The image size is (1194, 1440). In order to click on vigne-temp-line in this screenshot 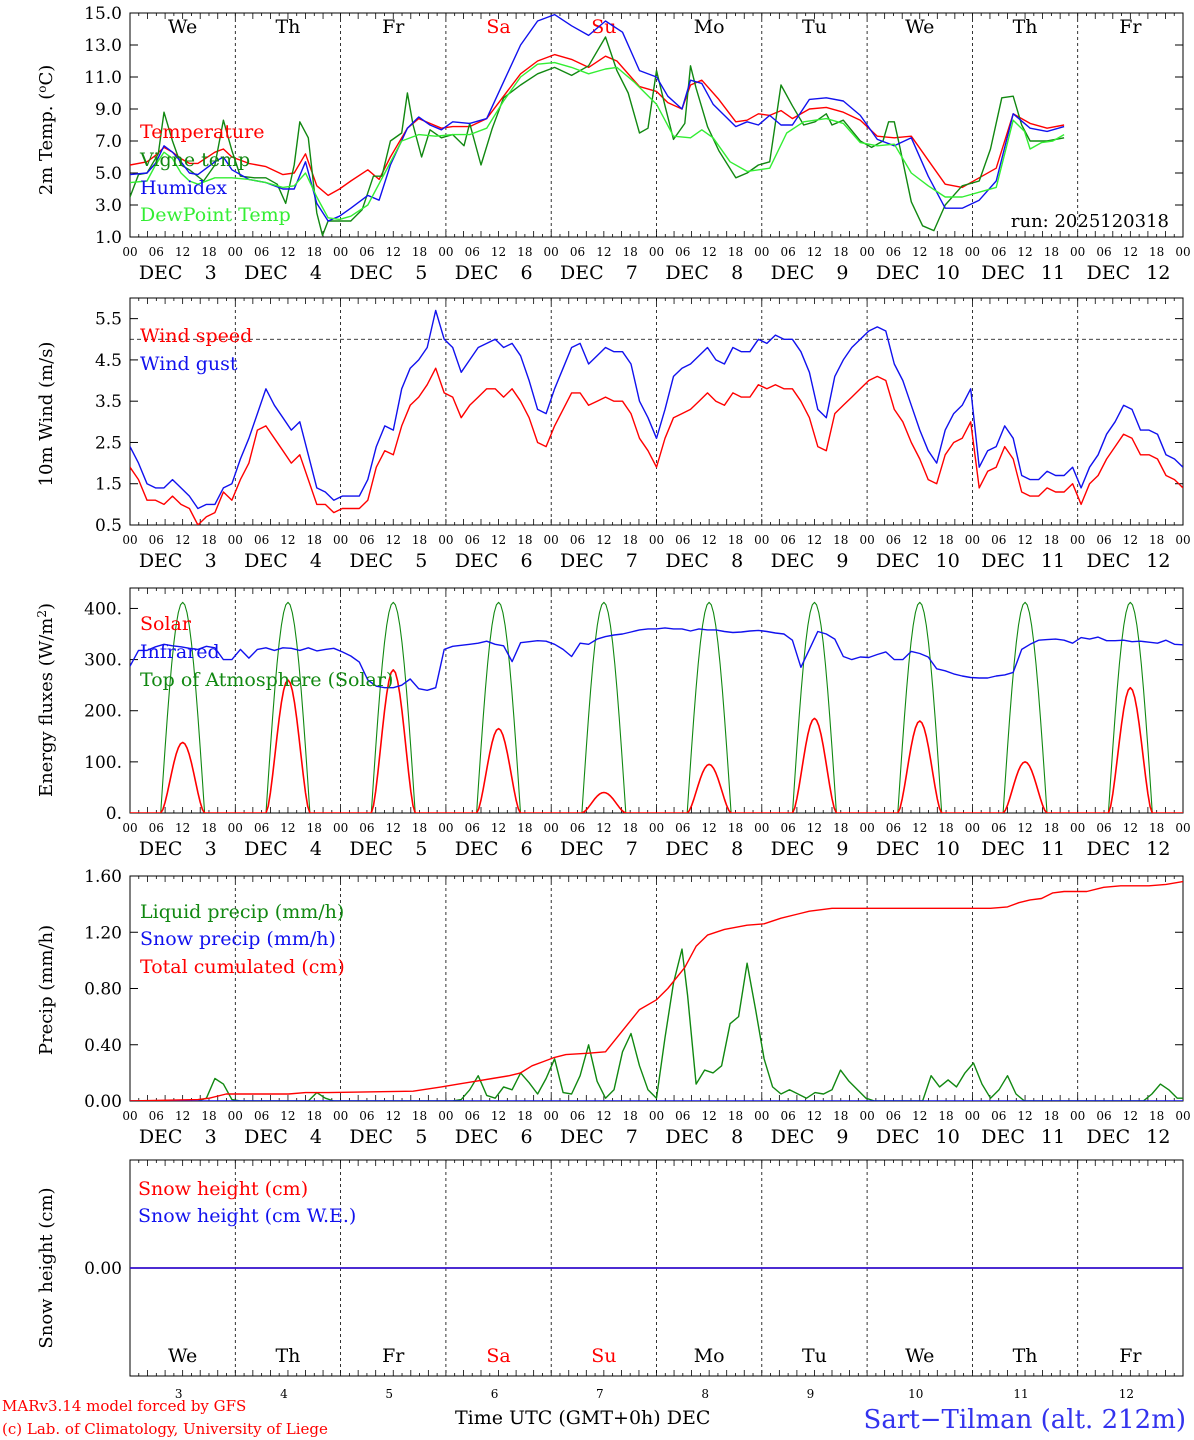, I will do `click(597, 136)`.